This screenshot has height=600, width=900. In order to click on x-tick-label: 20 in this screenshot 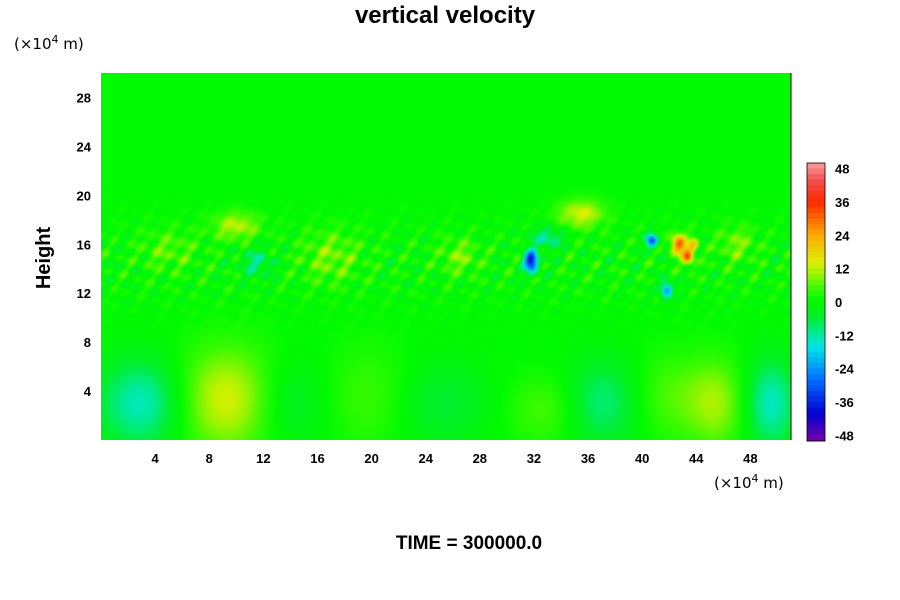, I will do `click(371, 458)`.